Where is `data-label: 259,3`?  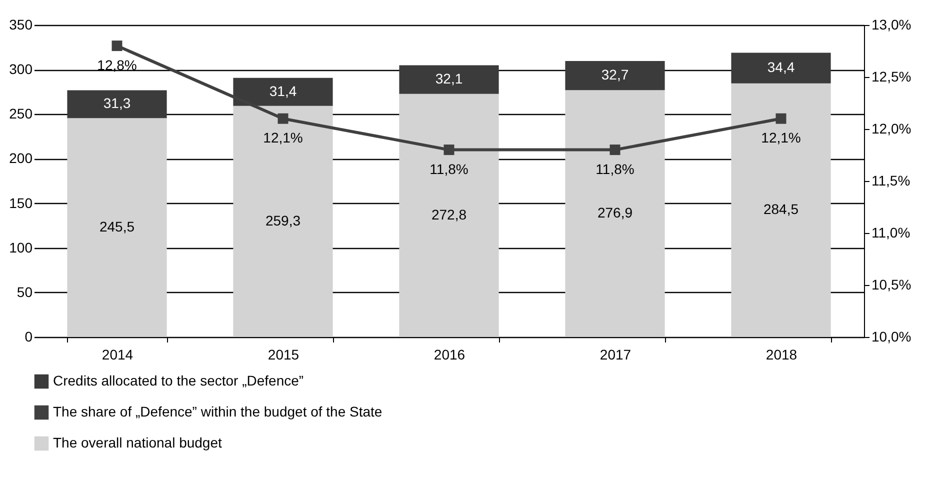 data-label: 259,3 is located at coordinates (283, 220).